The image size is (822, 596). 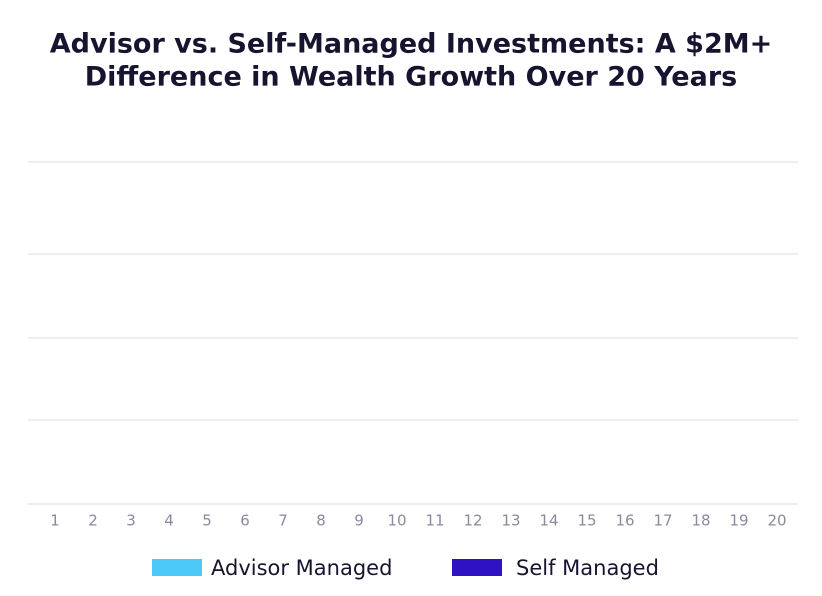 I want to click on x-tick-label: 16, so click(x=624, y=521).